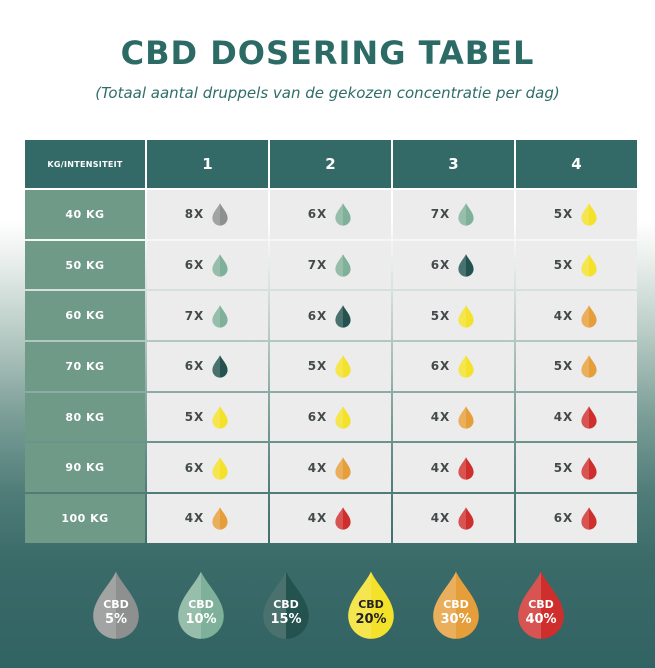 Image resolution: width=655 pixels, height=668 pixels. I want to click on drop-count: 8X, so click(194, 214).